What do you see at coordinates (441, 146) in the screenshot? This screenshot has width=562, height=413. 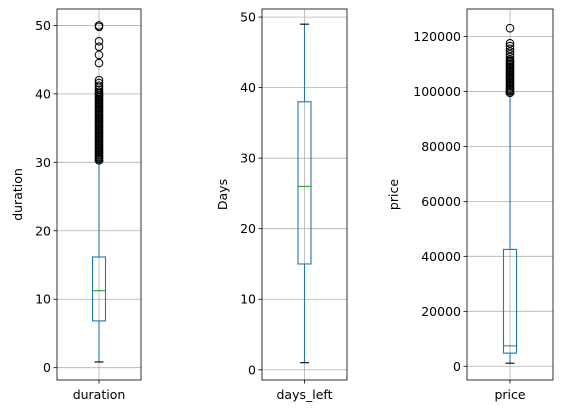 I see `y-tick-label: 80000` at bounding box center [441, 146].